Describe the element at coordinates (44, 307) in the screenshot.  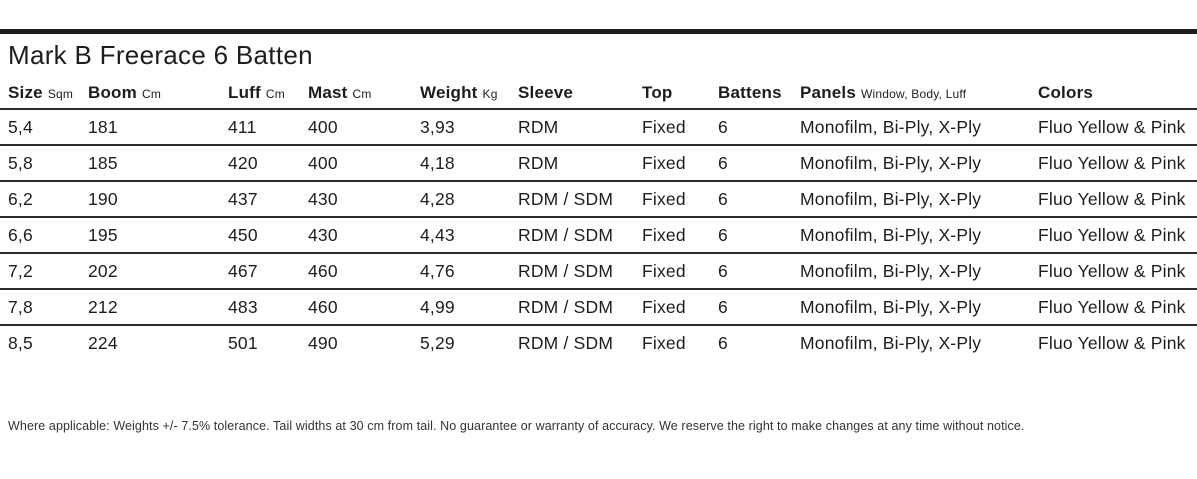
I see `table-cell: 7,8` at that location.